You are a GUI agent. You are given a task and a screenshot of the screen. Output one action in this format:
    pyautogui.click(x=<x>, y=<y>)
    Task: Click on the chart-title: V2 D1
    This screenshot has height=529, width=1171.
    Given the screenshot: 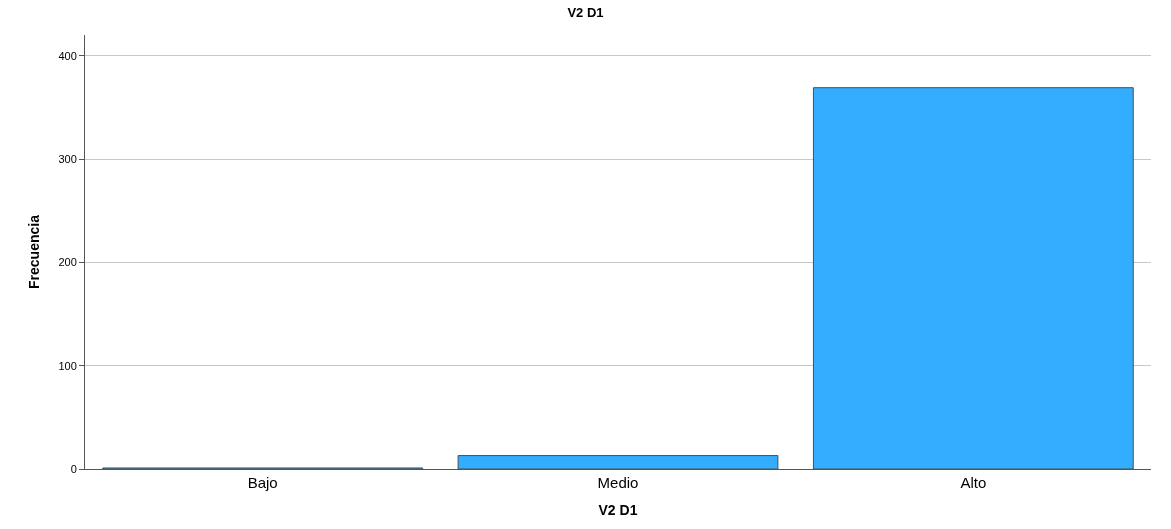 What is the action you would take?
    pyautogui.click(x=585, y=13)
    